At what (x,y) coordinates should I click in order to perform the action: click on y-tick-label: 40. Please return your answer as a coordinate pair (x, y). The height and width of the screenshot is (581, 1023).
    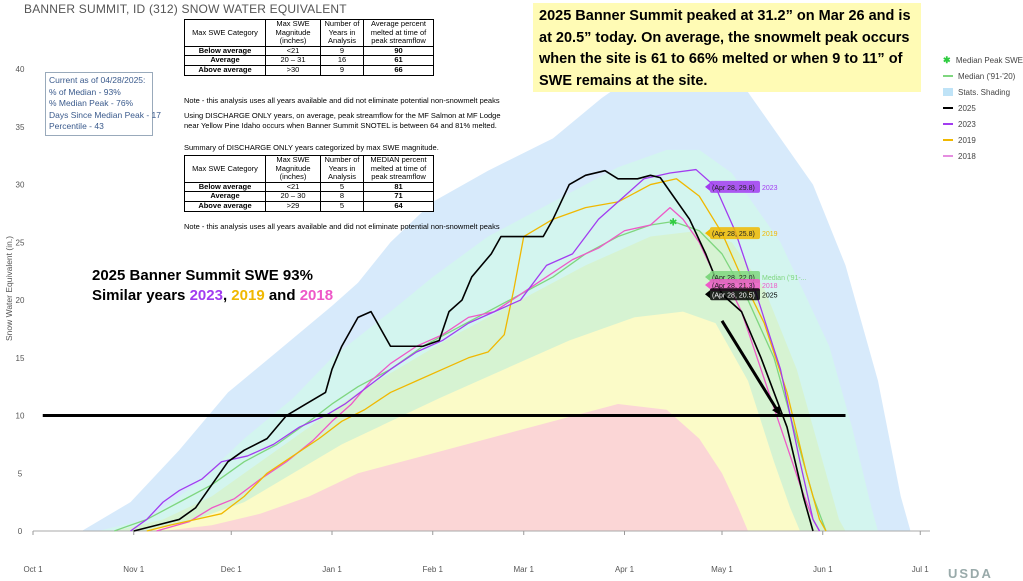
    Looking at the image, I should click on (20, 69).